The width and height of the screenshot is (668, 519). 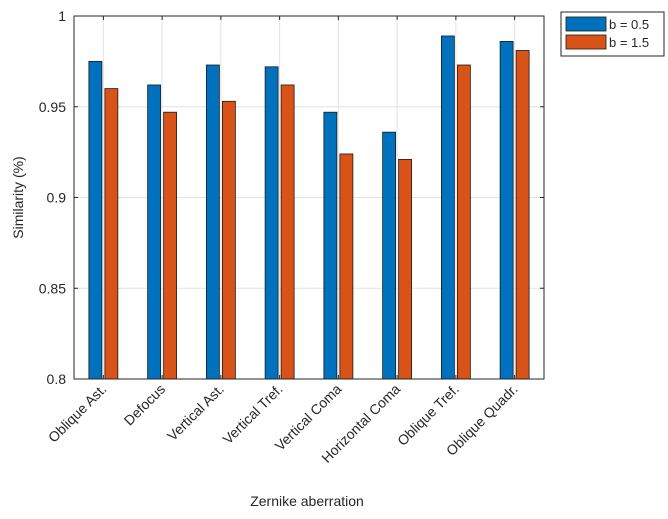 I want to click on legend-label: b = 1.5, so click(x=629, y=42).